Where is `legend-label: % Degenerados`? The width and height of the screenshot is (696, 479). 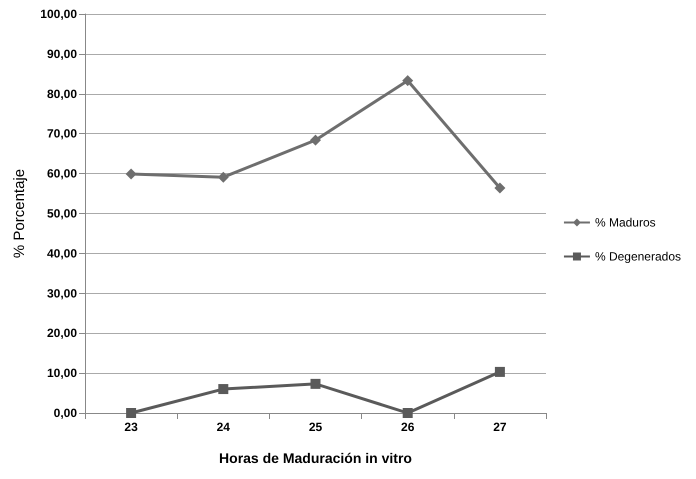
legend-label: % Degenerados is located at coordinates (638, 257).